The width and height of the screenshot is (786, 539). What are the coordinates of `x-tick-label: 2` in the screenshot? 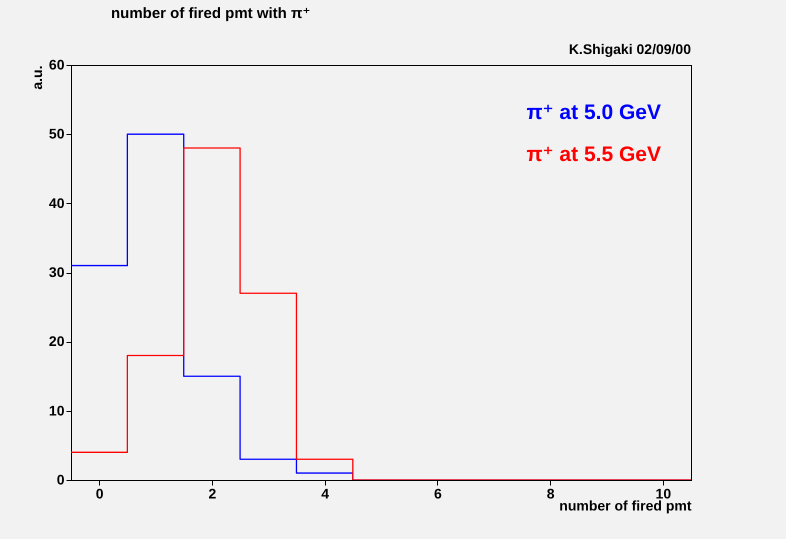 It's located at (212, 494).